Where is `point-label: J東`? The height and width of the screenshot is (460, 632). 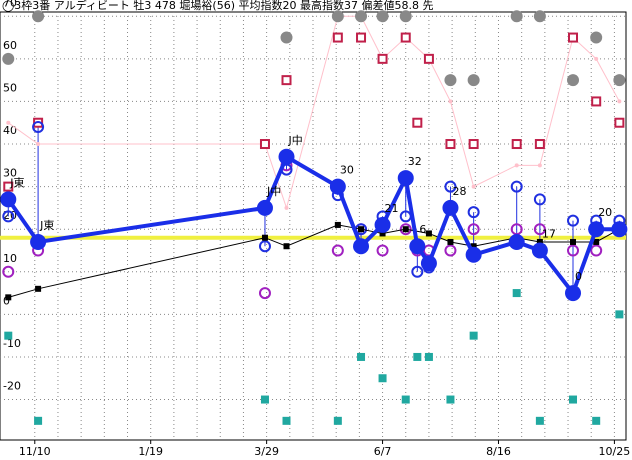 point-label: J東 is located at coordinates (46, 225).